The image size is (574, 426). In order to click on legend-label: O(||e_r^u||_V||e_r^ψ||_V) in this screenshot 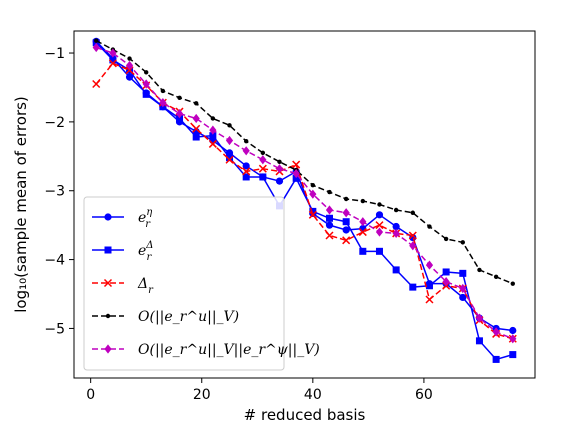, I will do `click(229, 350)`.